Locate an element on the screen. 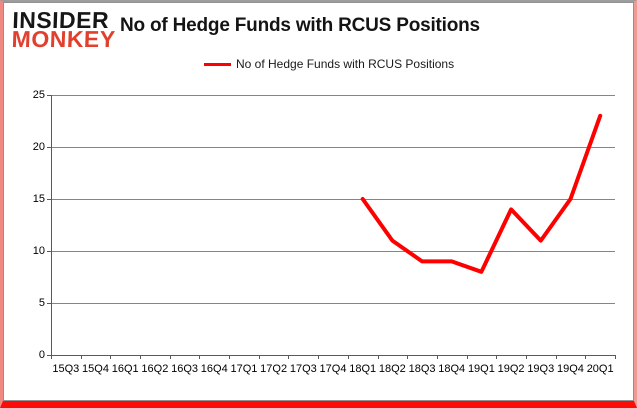  x-tick-label-16Q3: 16Q3 is located at coordinates (185, 369).